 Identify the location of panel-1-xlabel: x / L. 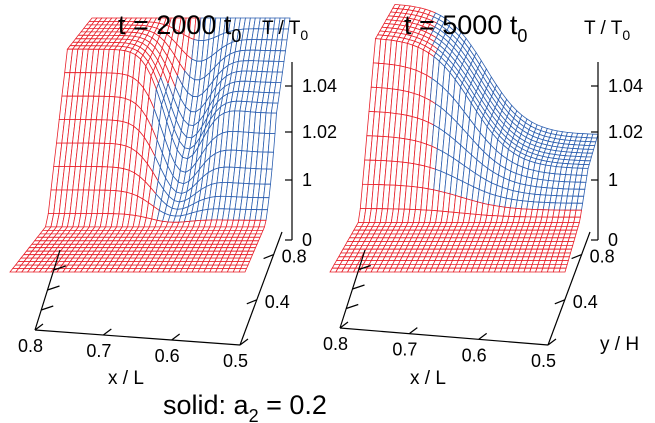
(126, 378).